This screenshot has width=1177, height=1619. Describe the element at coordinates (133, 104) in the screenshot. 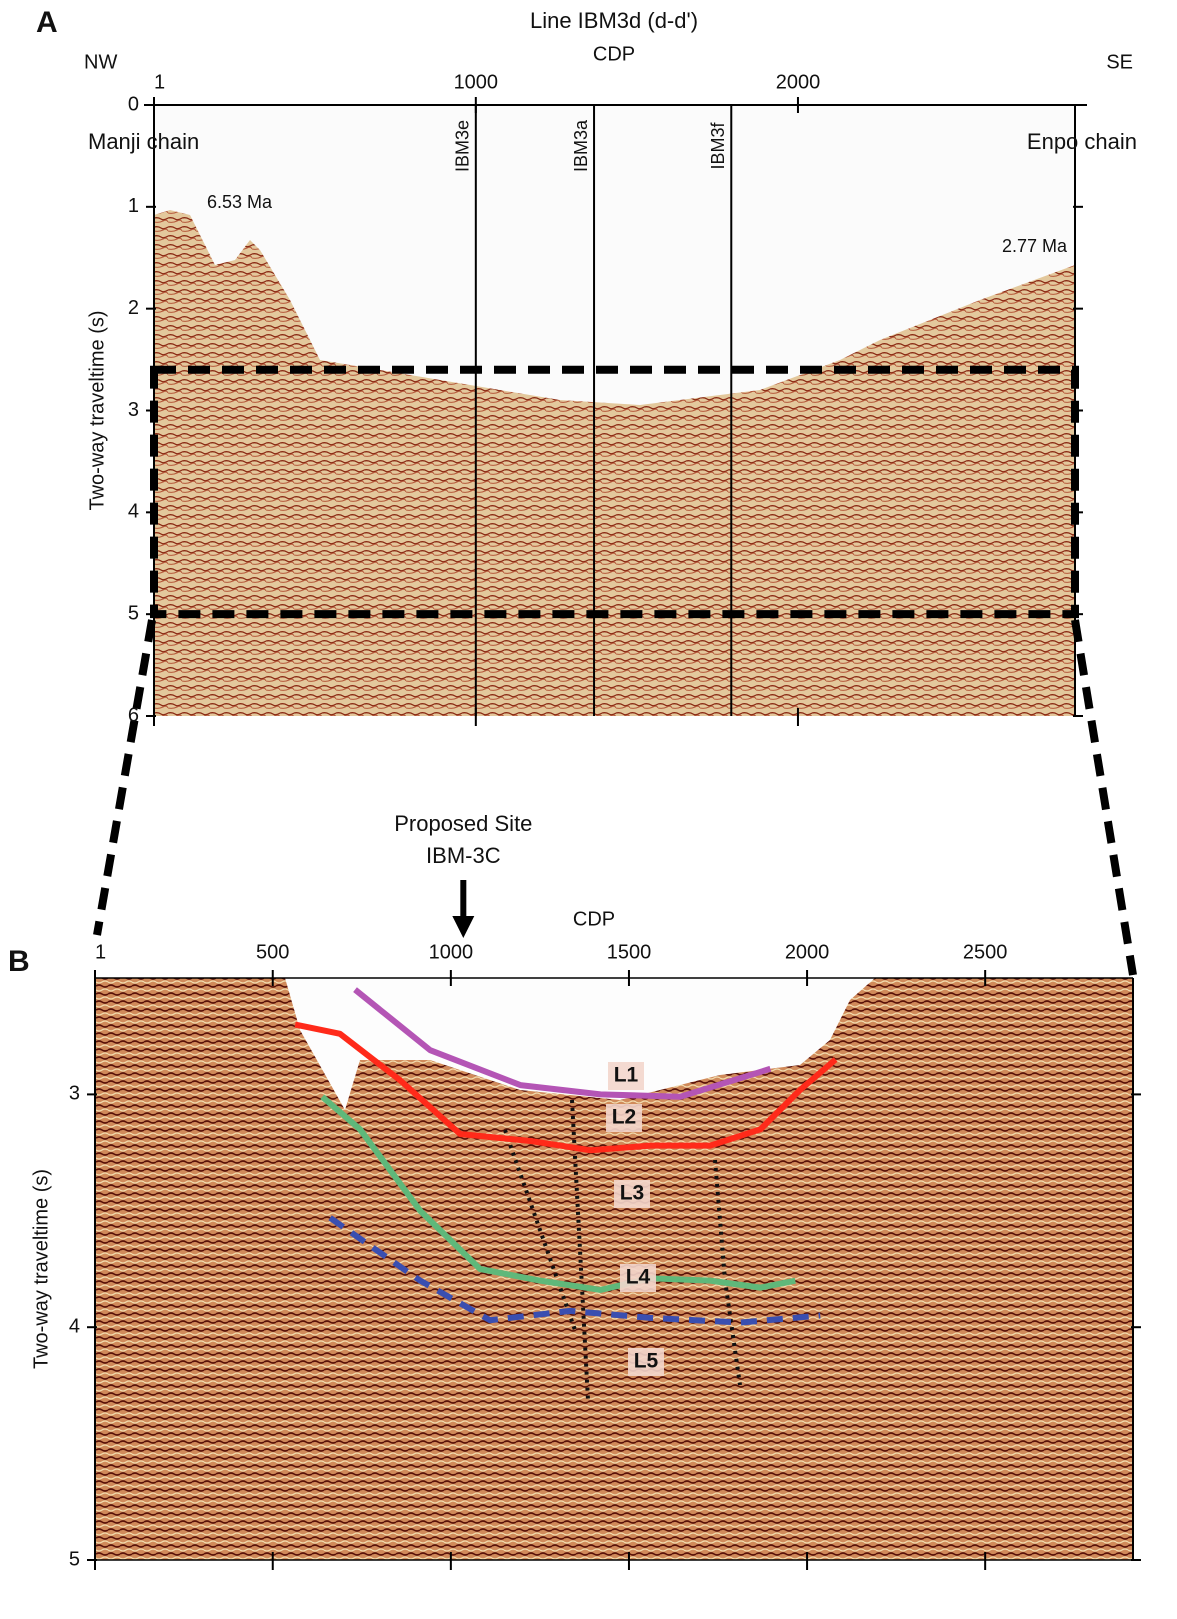

I see `y-tick-label: 0` at that location.